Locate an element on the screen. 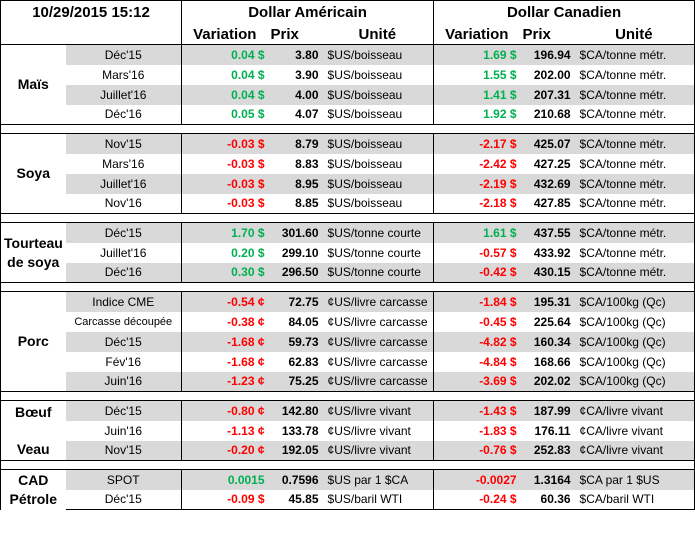  timestamp: 10/29/2015 15:12 is located at coordinates (91, 12).